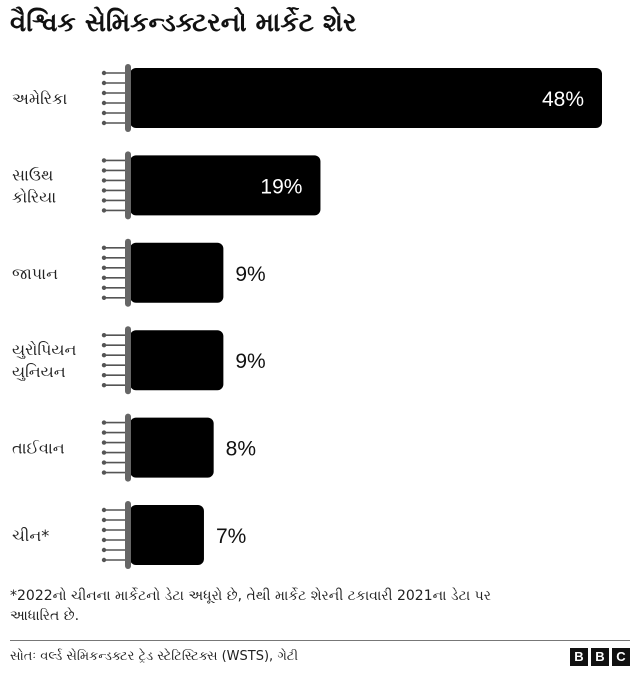 This screenshot has height=678, width=640. I want to click on category-label: કોરિયા, so click(34, 196).